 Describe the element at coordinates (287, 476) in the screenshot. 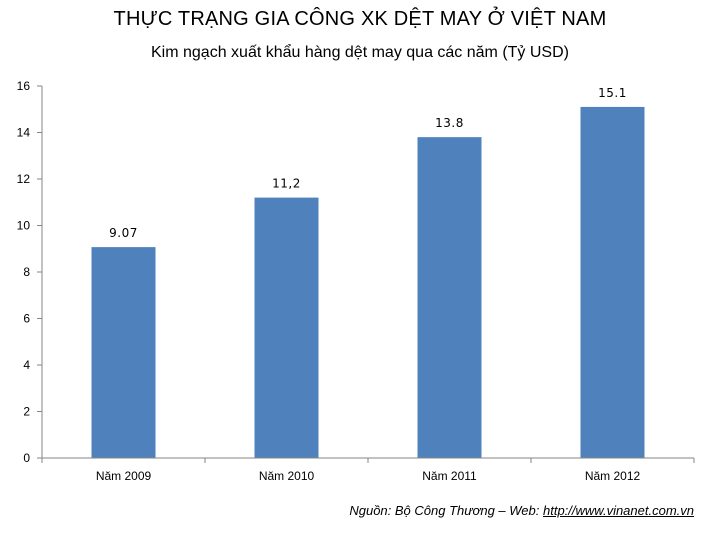

I see `x-tick-label: Năm 2010` at that location.